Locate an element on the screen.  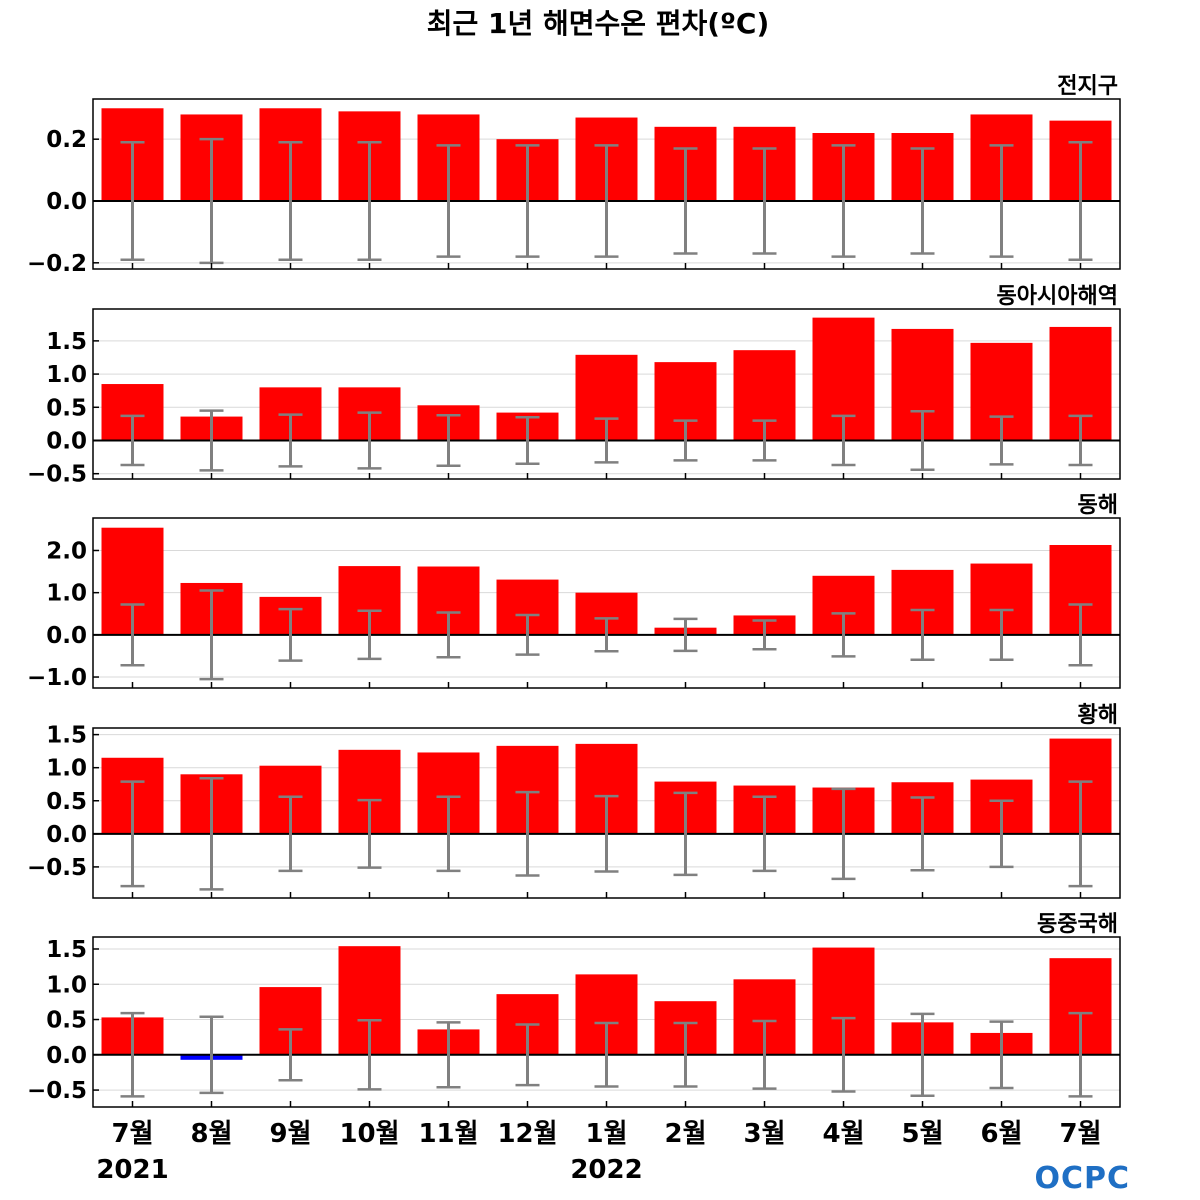
x-tick-label: 8월 is located at coordinates (211, 1134).